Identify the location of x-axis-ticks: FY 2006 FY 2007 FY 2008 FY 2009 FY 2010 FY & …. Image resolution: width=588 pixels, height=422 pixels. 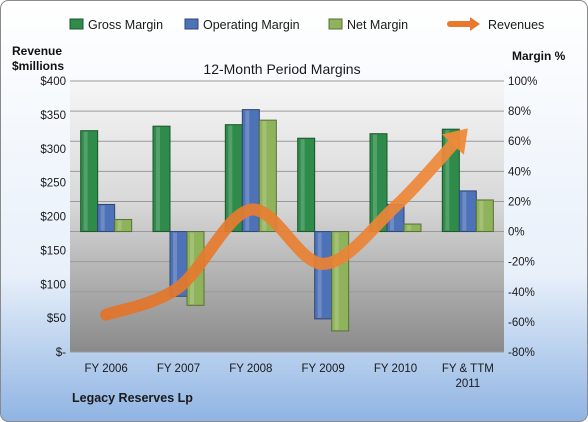
(289, 376).